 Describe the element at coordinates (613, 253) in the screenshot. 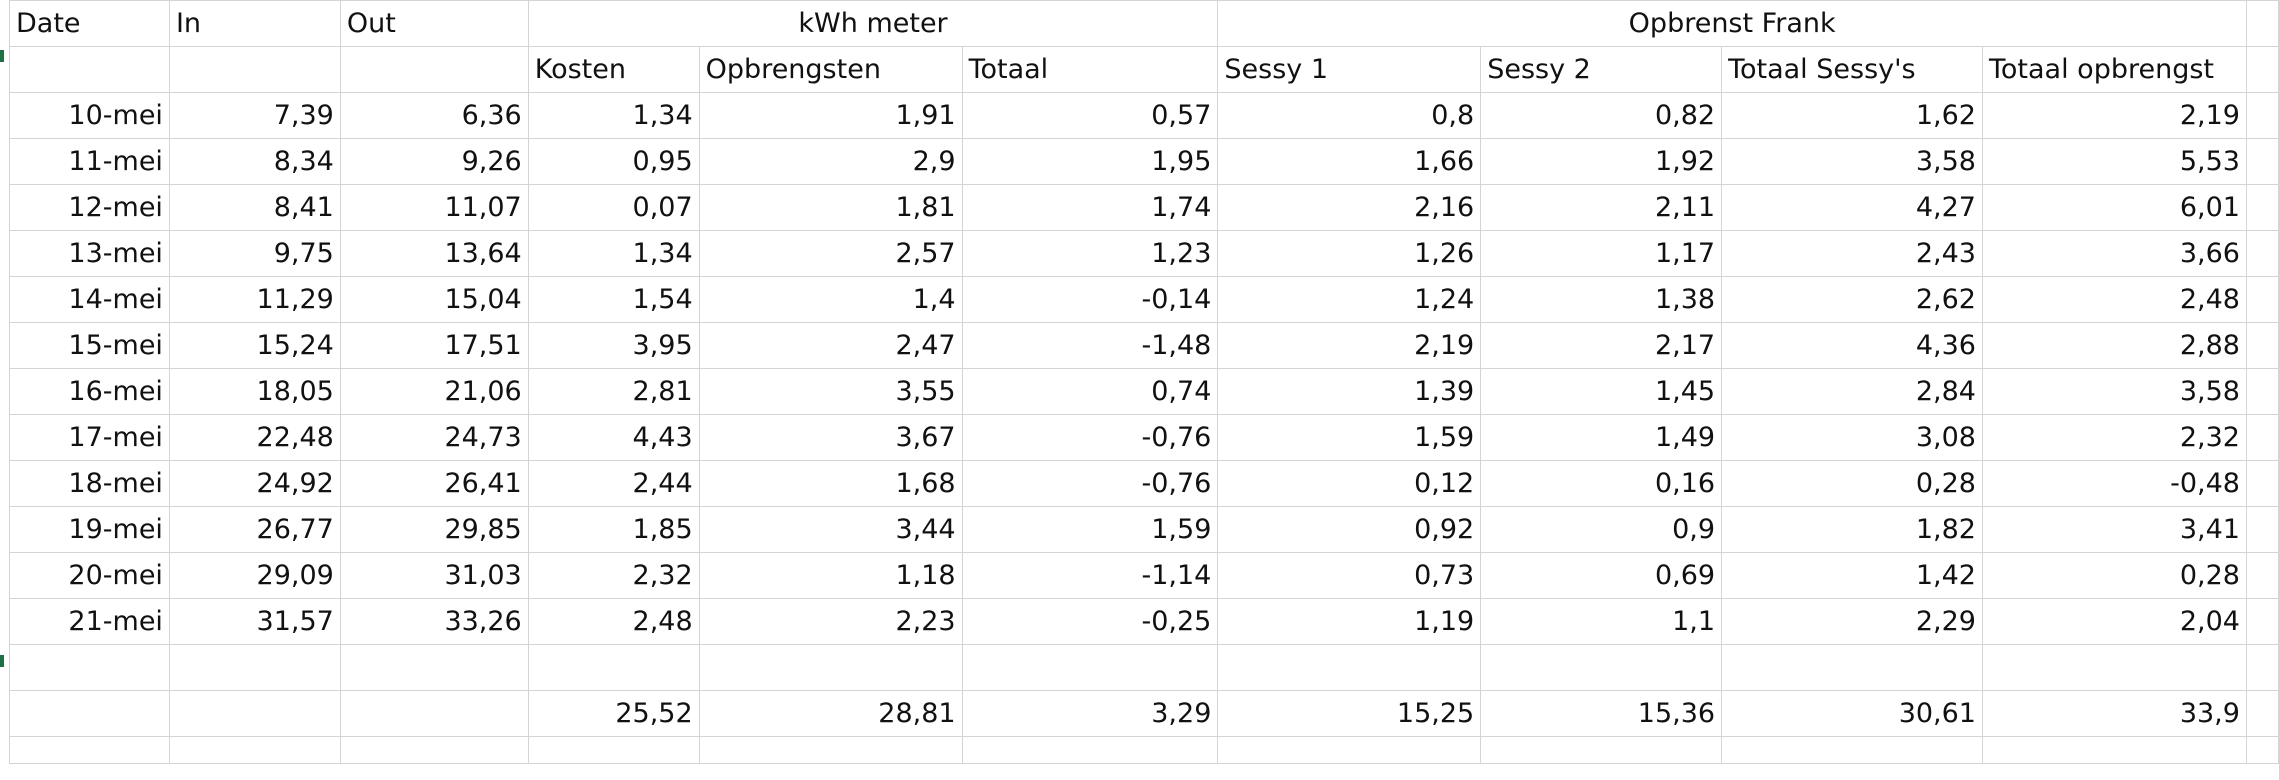

I see `cell: 1,34` at that location.